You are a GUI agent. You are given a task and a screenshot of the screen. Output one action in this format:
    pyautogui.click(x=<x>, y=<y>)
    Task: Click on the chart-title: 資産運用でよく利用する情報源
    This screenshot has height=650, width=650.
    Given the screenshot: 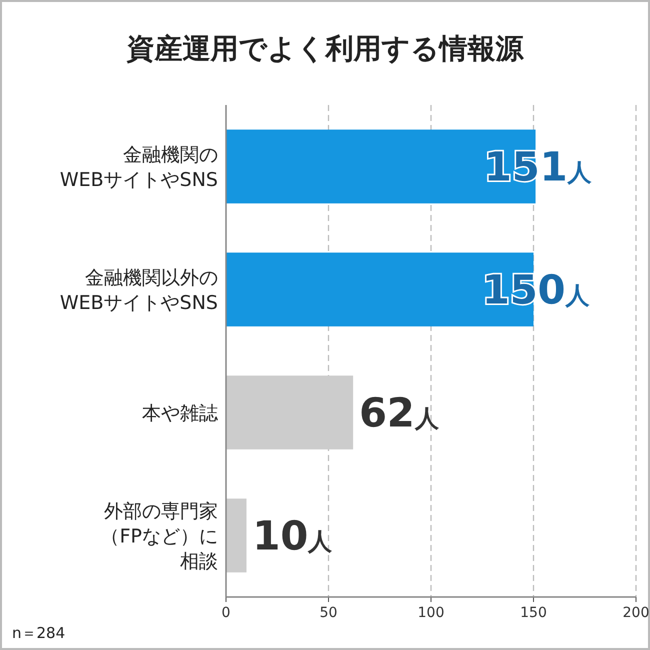 What is the action you would take?
    pyautogui.click(x=325, y=48)
    